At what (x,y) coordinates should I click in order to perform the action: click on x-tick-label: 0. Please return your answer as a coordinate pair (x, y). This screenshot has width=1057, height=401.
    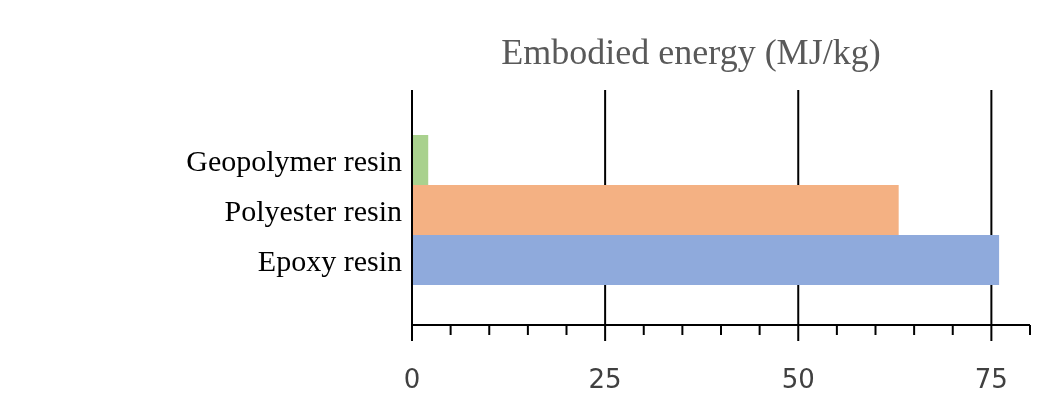
    Looking at the image, I should click on (412, 379).